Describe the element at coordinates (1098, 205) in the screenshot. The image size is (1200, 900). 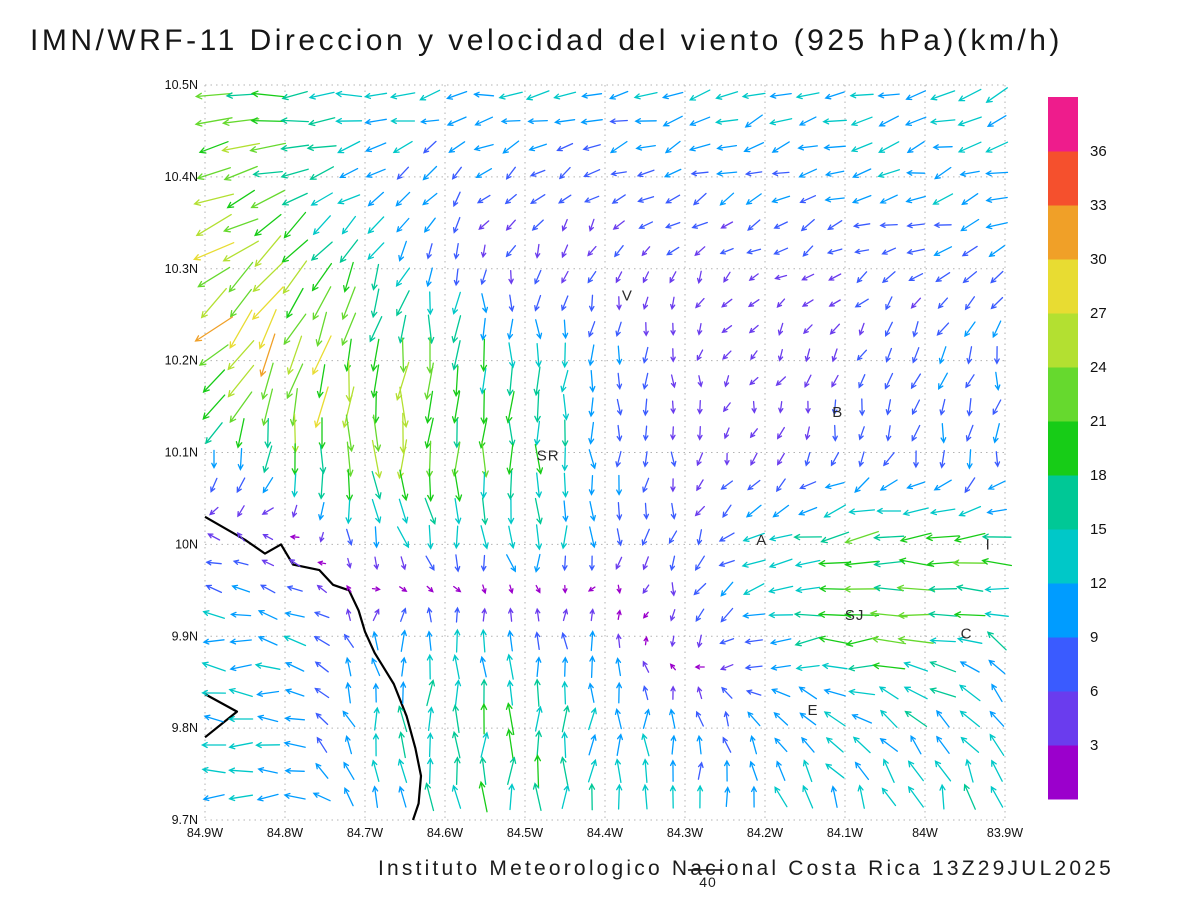
I see `colorbar-label: 33` at that location.